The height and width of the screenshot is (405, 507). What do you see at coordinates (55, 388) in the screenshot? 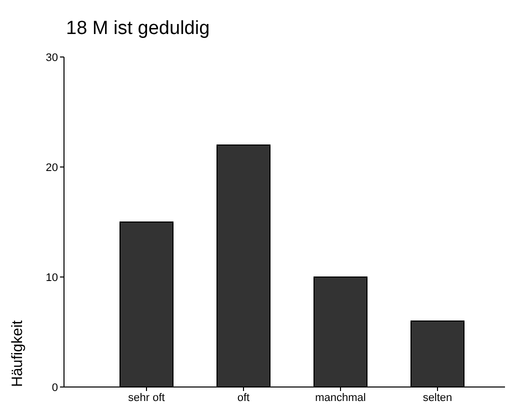
I see `y-tick-label: 0` at bounding box center [55, 388].